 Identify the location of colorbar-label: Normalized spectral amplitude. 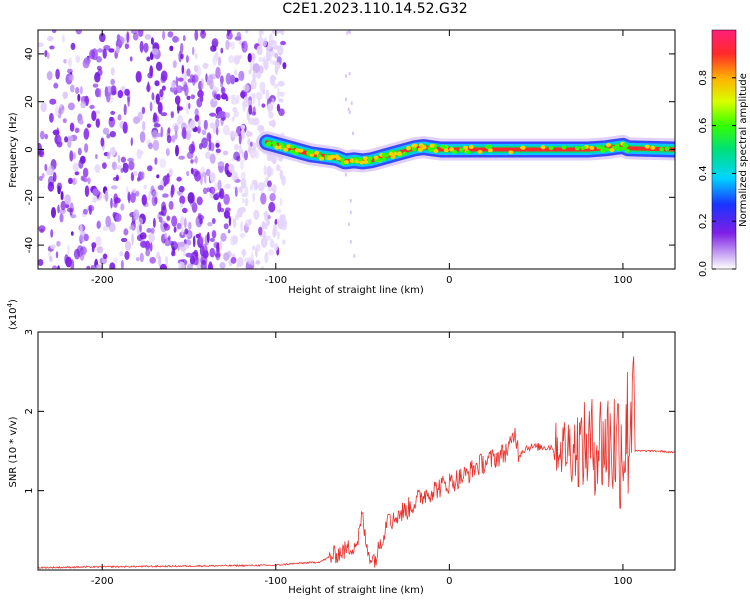
(743, 150).